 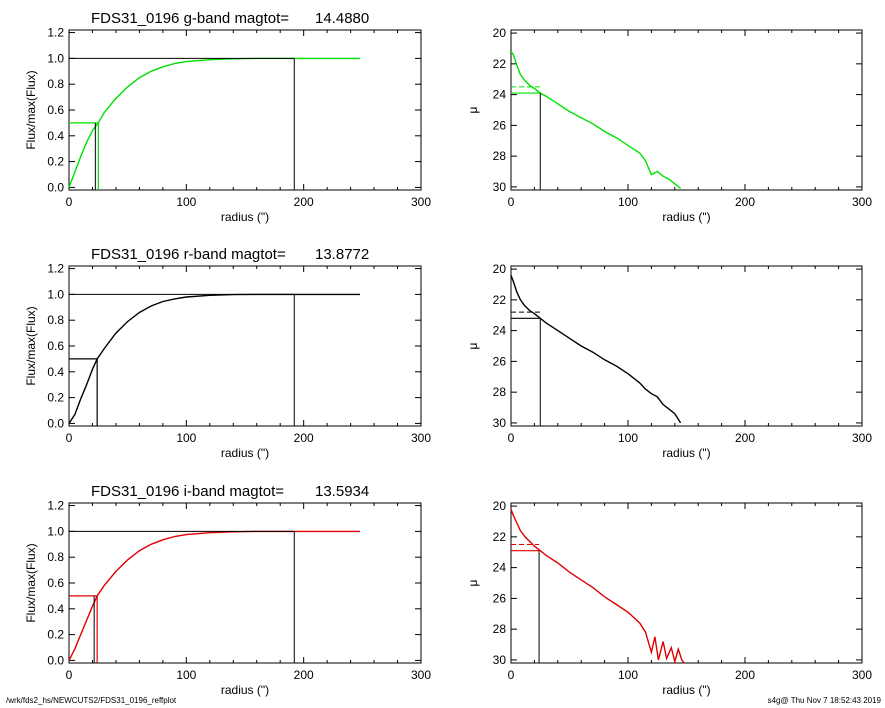 What do you see at coordinates (342, 254) in the screenshot?
I see `chart-title-value: 13.8772` at bounding box center [342, 254].